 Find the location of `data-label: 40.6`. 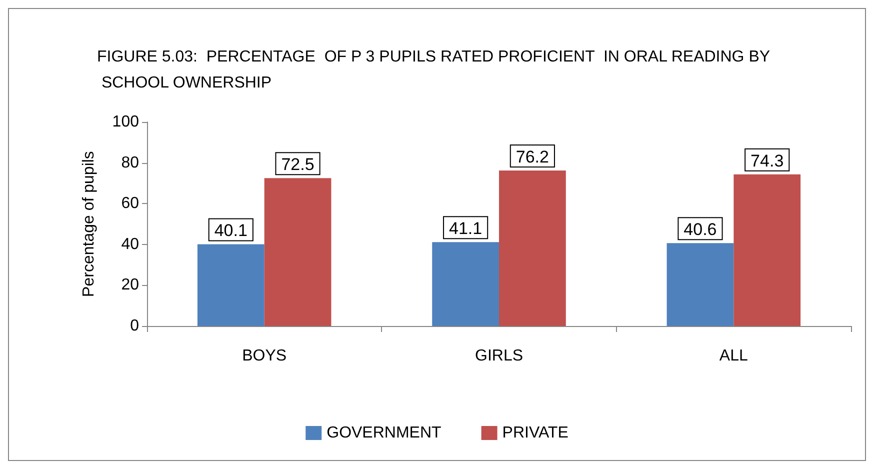

data-label: 40.6 is located at coordinates (700, 230).